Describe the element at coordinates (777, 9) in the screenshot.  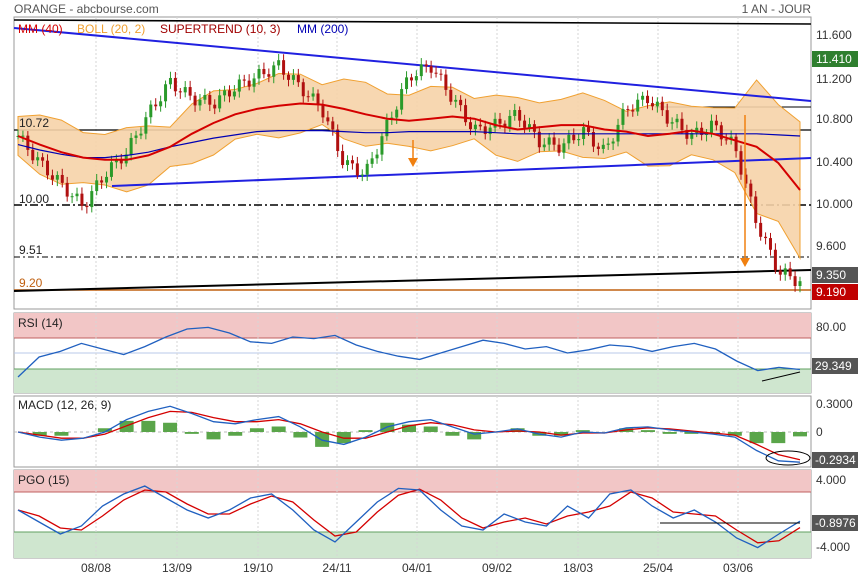
I see `period-label: 1 AN - JOUR` at that location.